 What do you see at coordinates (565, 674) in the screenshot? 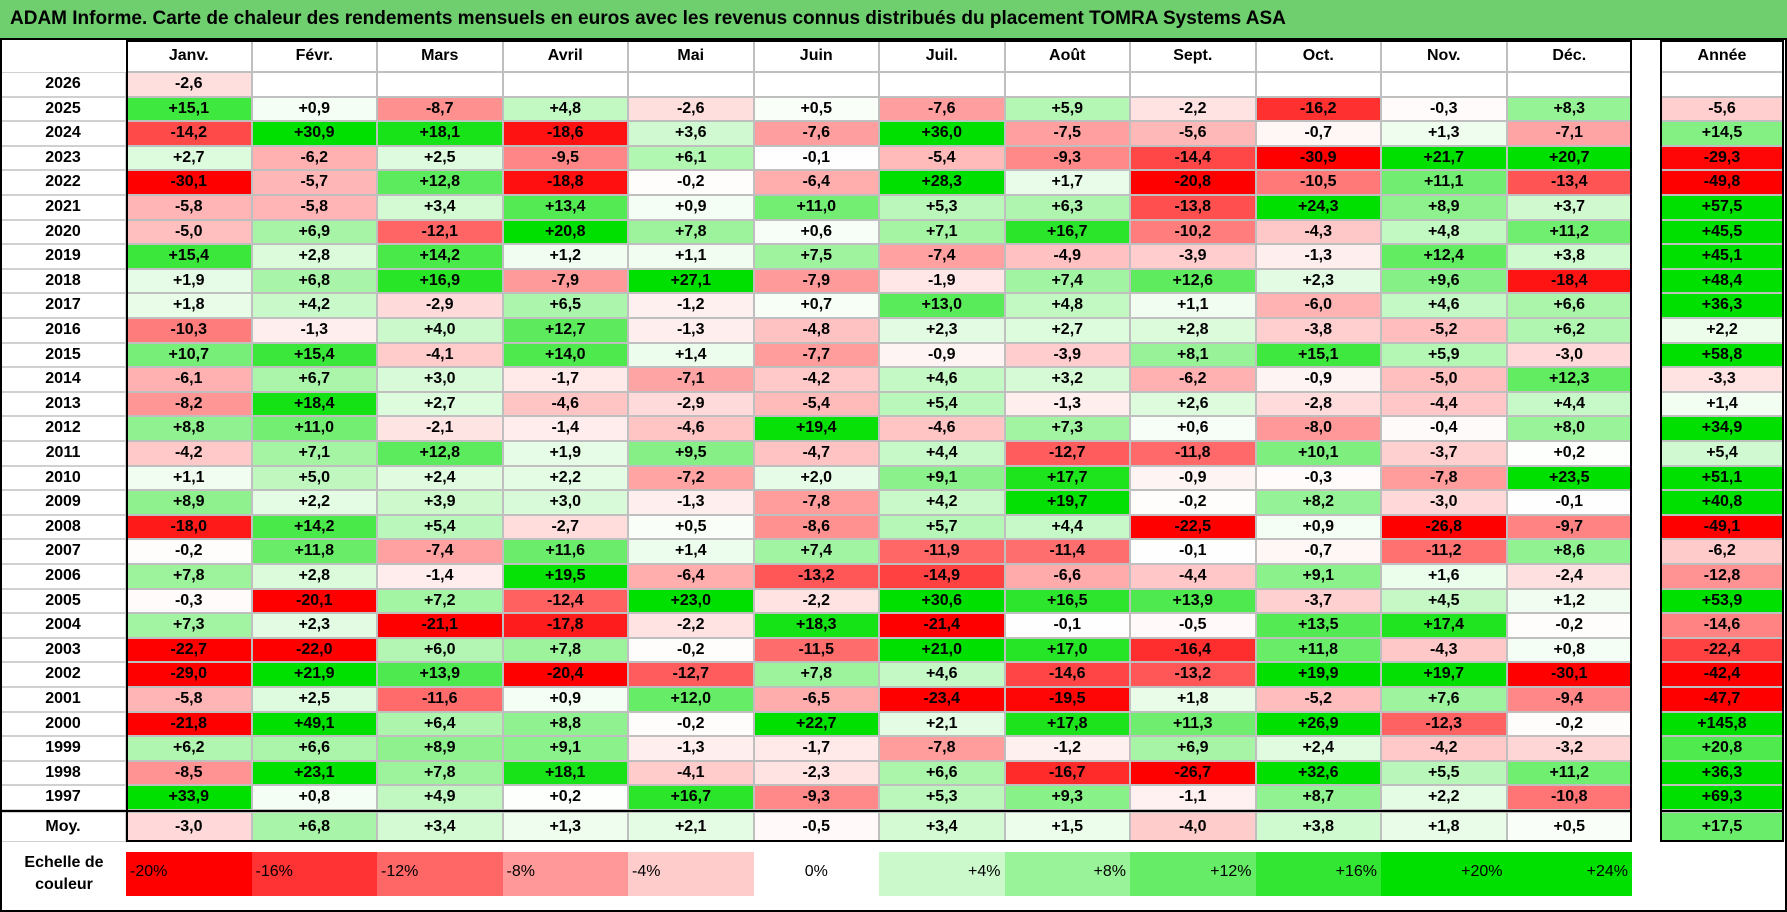
I see `heat-cell: -20,4` at bounding box center [565, 674].